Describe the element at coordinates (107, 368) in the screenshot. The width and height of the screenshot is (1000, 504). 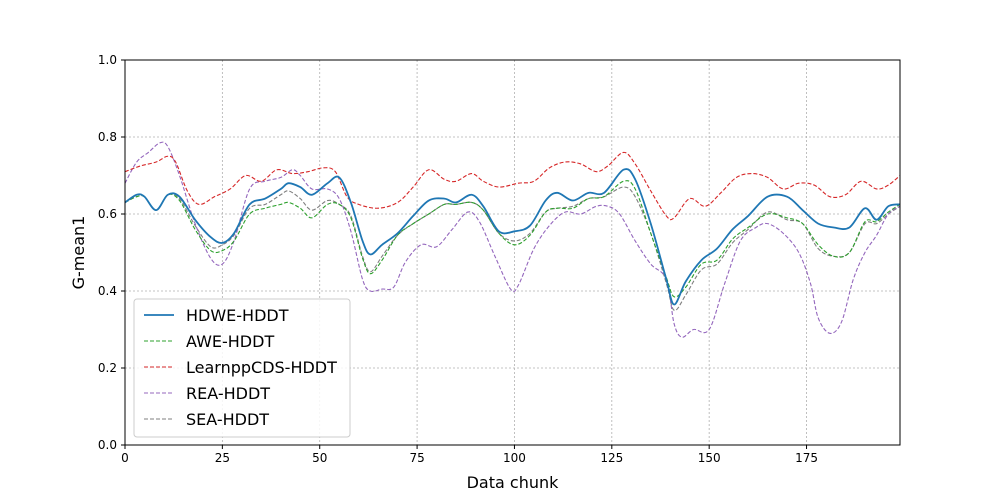
I see `y-tick-label: 0.2` at that location.